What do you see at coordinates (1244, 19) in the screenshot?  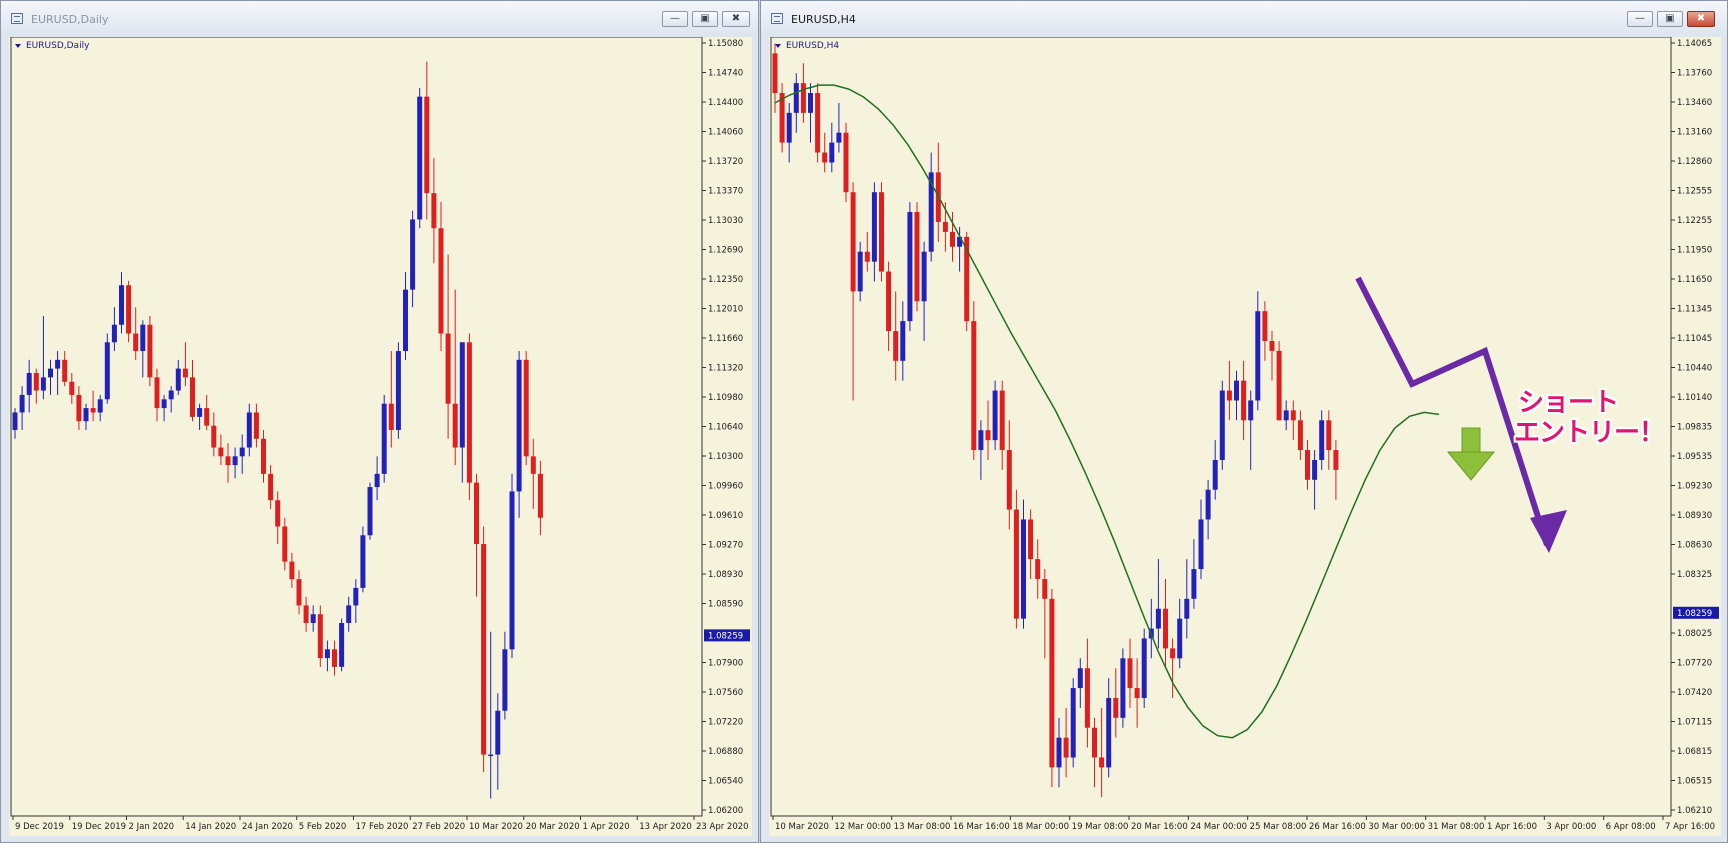 I see `h4-window-titlebar: EURUSD,H4 — ▣ ✖` at bounding box center [1244, 19].